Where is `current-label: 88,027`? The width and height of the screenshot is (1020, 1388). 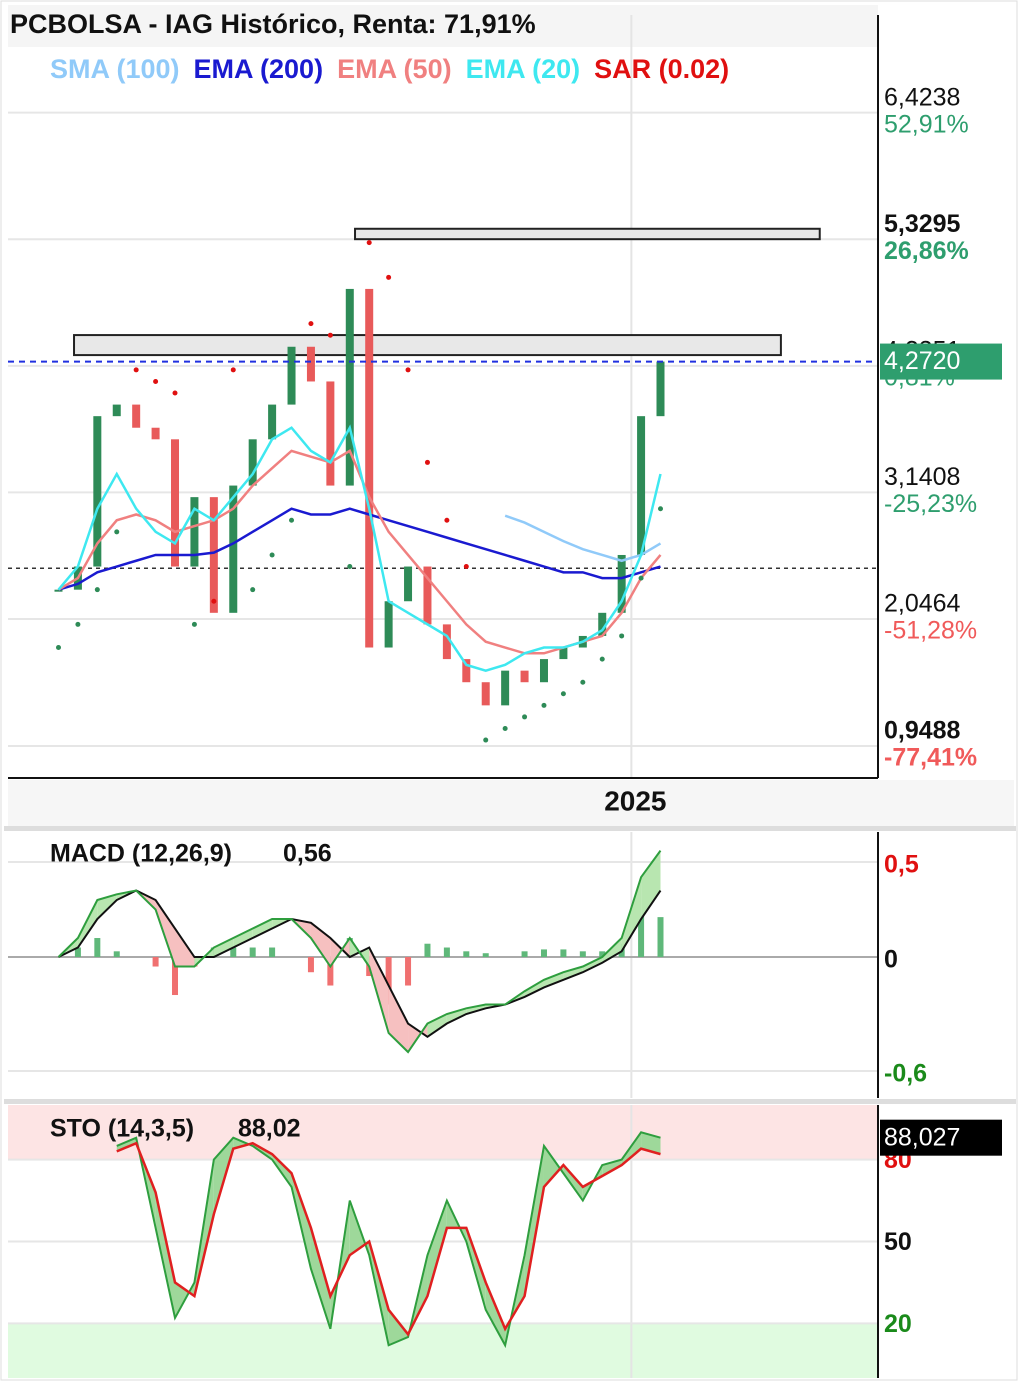
current-label: 88,027 is located at coordinates (922, 1137).